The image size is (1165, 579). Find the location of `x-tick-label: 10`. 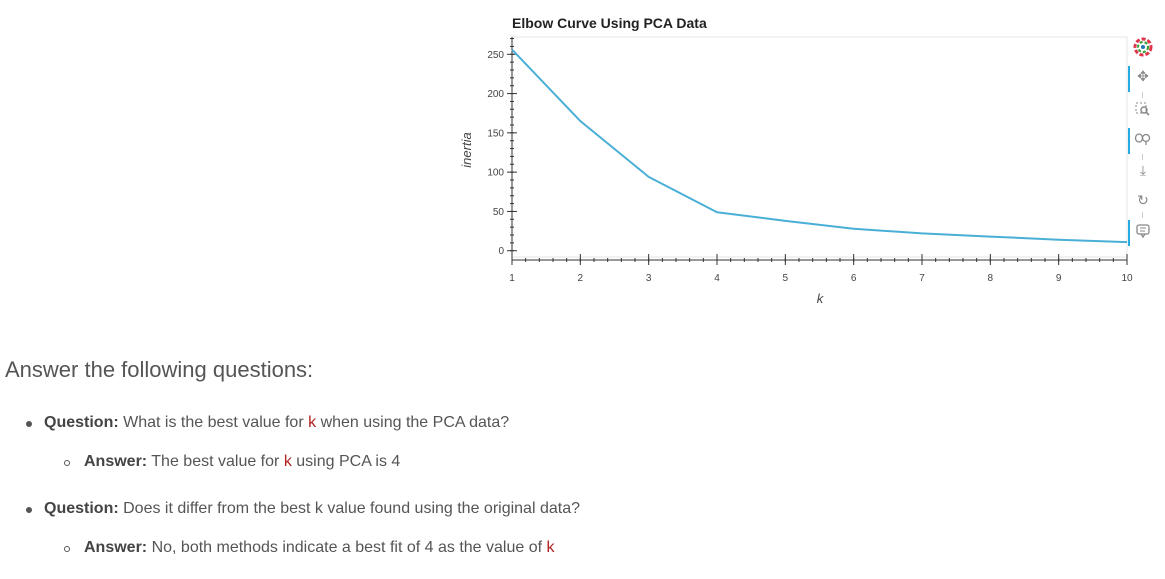

x-tick-label: 10 is located at coordinates (1127, 278).